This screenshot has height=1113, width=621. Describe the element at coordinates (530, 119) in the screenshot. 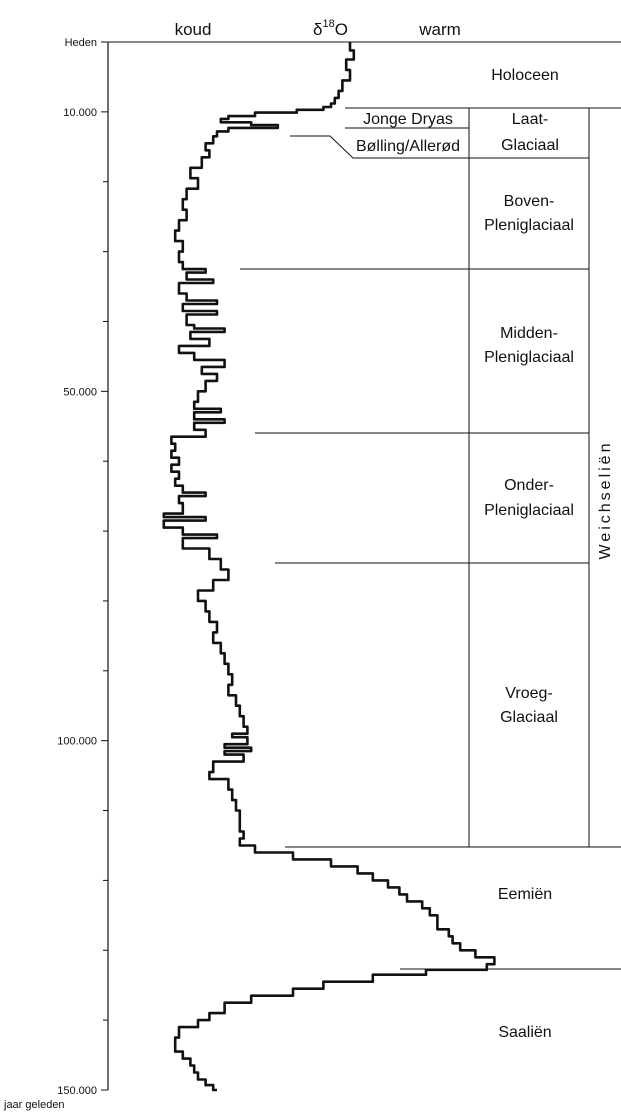

I see `period-laat-glaciaal-1: Laat-` at that location.